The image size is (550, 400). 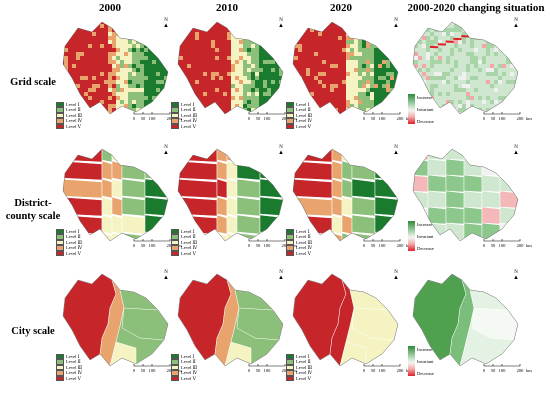 What do you see at coordinates (465, 320) in the screenshot?
I see `map-r2-c3` at bounding box center [465, 320].